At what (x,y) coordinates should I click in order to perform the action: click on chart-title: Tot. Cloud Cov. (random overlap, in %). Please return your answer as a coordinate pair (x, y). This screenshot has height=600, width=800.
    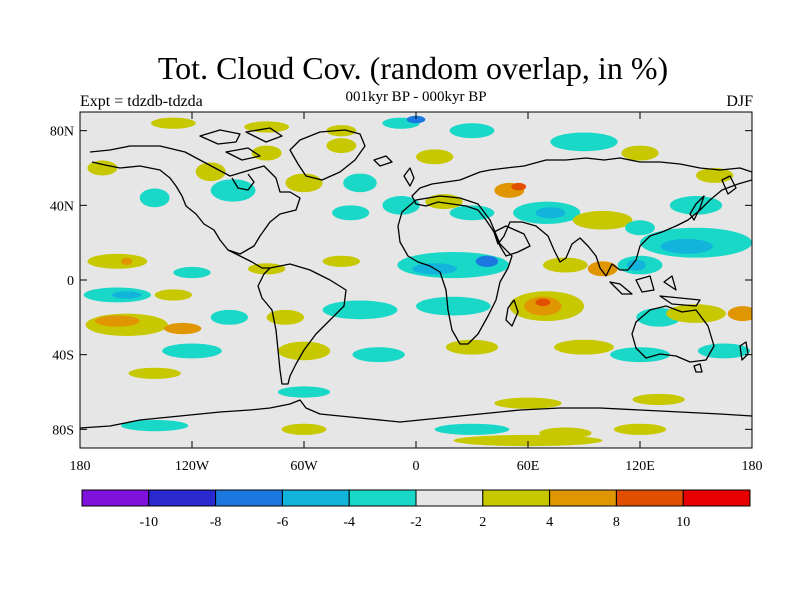
    Looking at the image, I should click on (413, 68).